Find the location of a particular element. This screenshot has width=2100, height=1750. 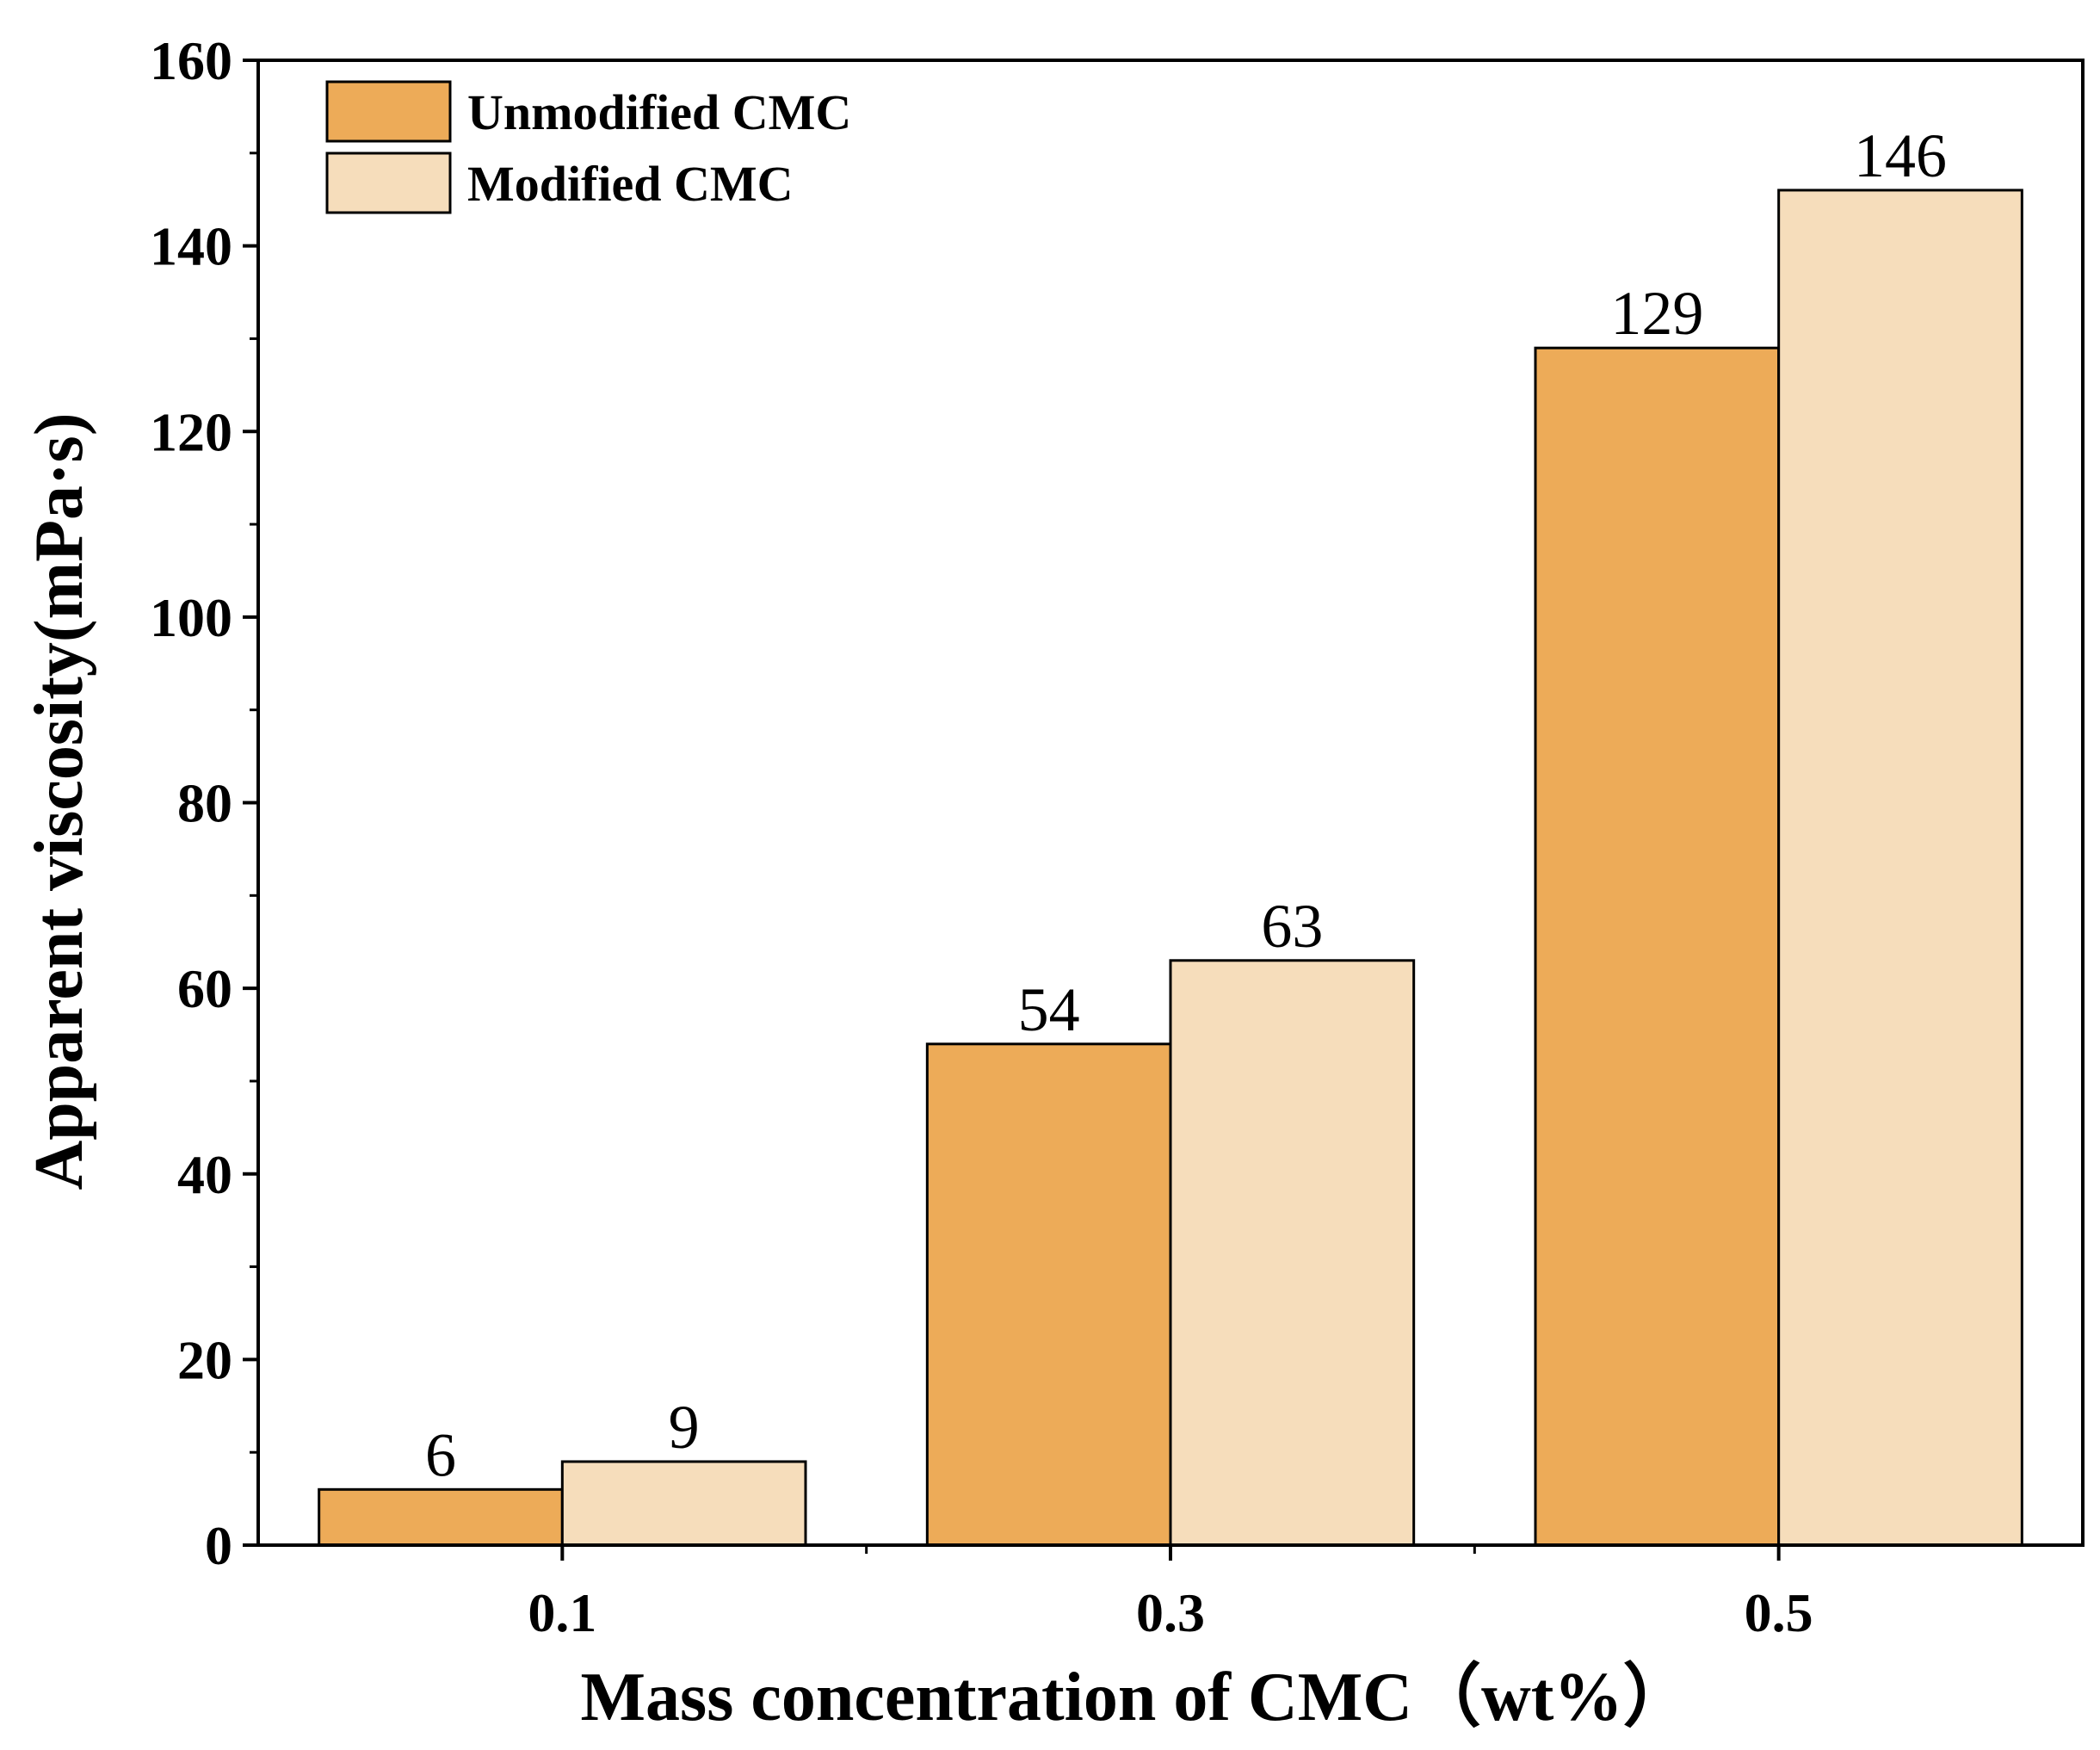

x-tick-label: 0.1 is located at coordinates (562, 1612).